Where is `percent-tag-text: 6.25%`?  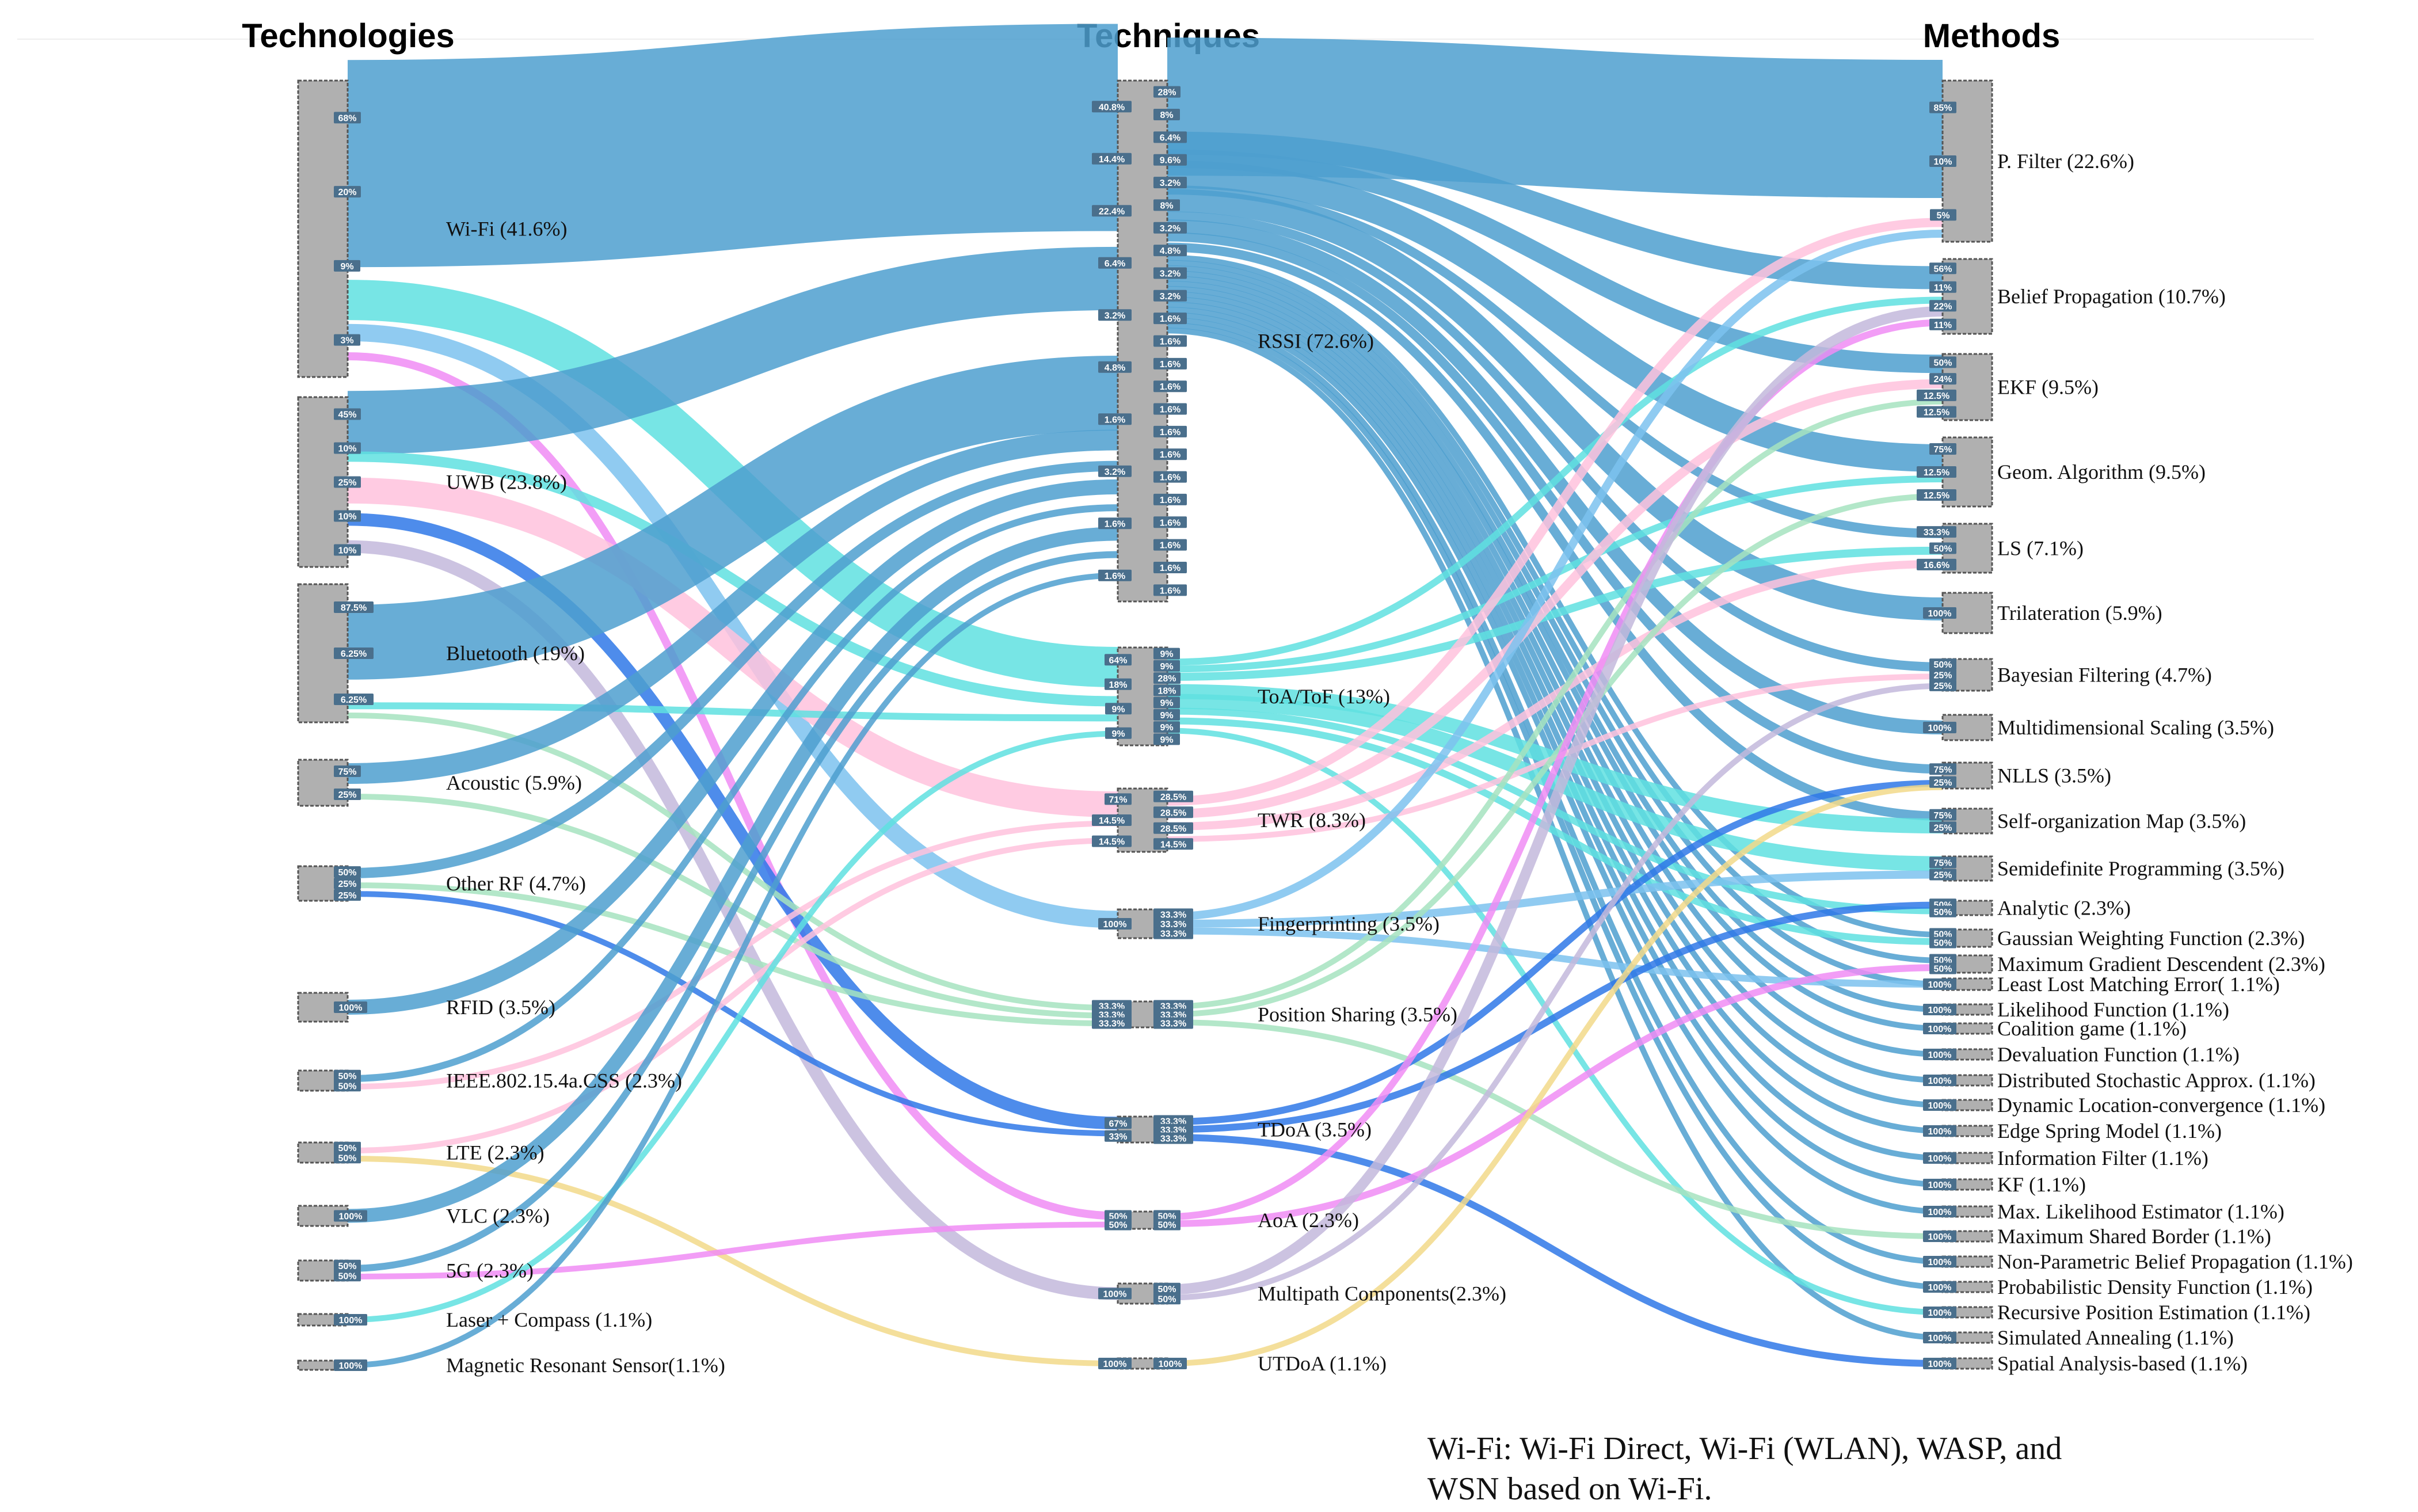
percent-tag-text: 6.25% is located at coordinates (354, 700).